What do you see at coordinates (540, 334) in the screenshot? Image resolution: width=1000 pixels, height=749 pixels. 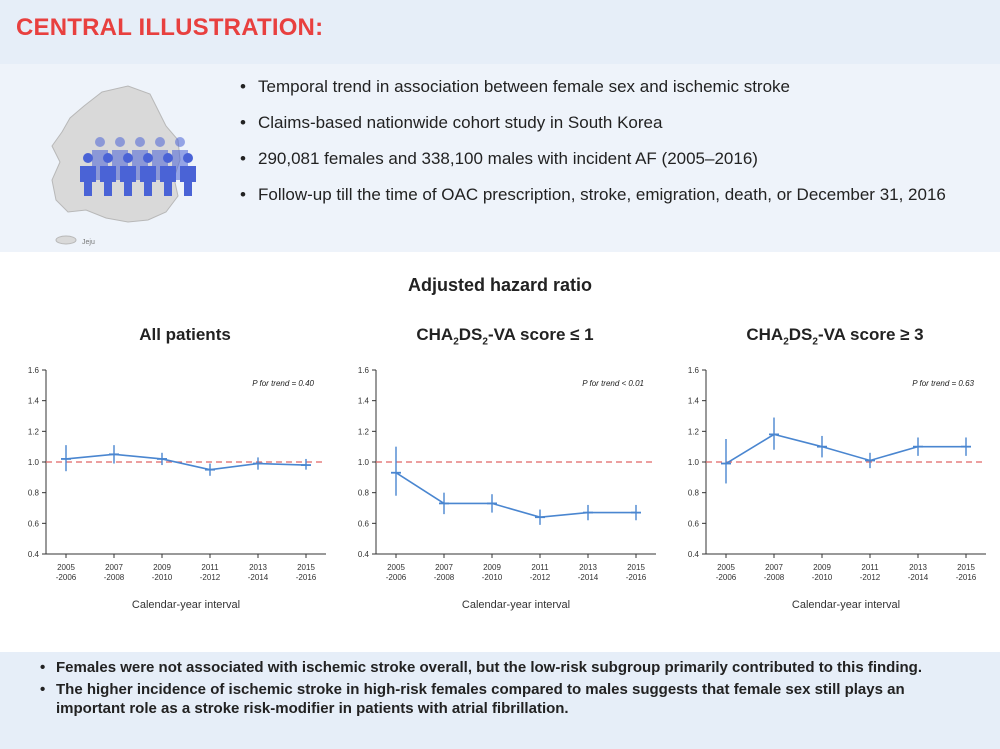 I see `chart-title-part: -VA score ≤ 1` at bounding box center [540, 334].